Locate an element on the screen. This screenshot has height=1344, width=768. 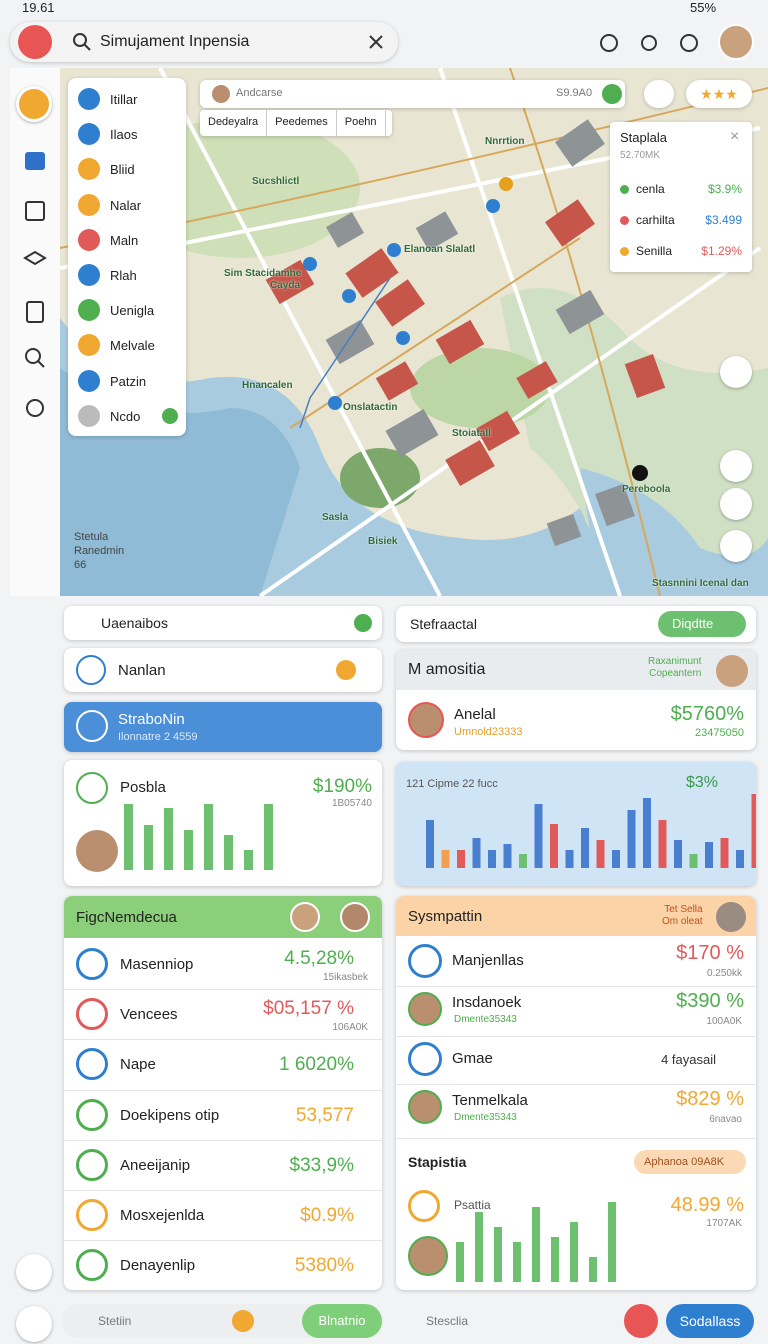
bottom-red-fab is located at coordinates (641, 1321).